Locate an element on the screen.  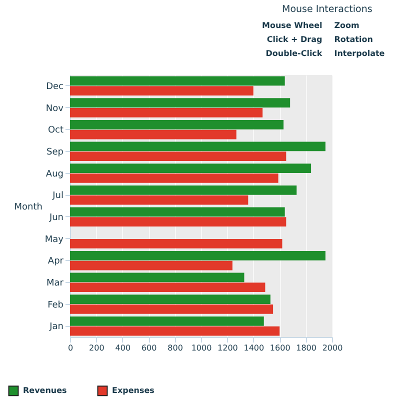
x-tick-label: 800 is located at coordinates (175, 348).